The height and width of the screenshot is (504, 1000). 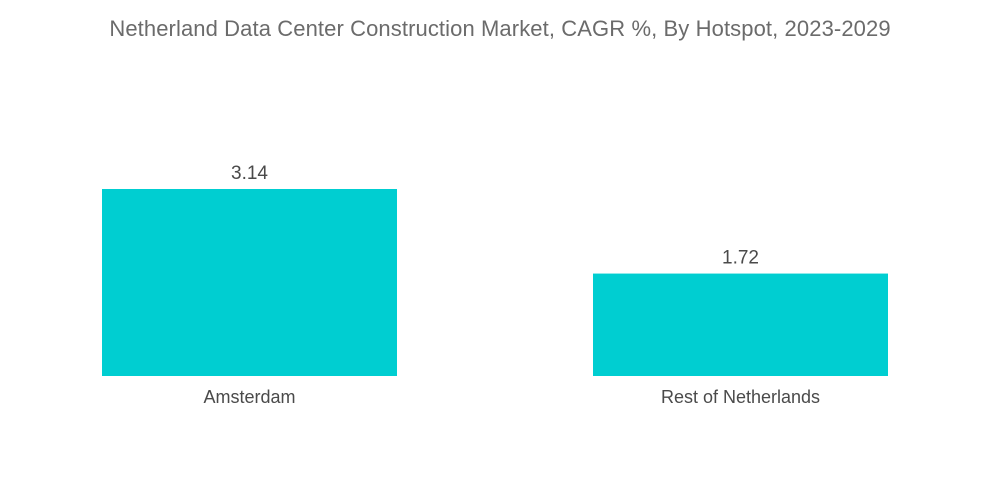 What do you see at coordinates (249, 397) in the screenshot?
I see `category-label-amsterdam: Amsterdam` at bounding box center [249, 397].